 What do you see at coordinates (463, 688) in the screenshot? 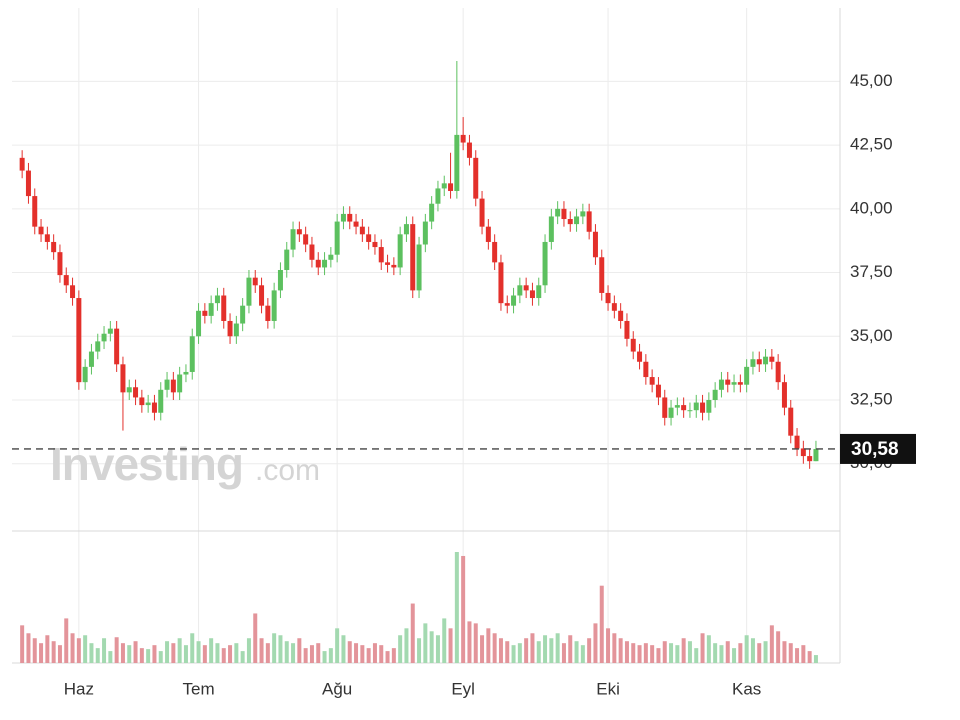
I see `x-tick-label: Eyl` at bounding box center [463, 688].